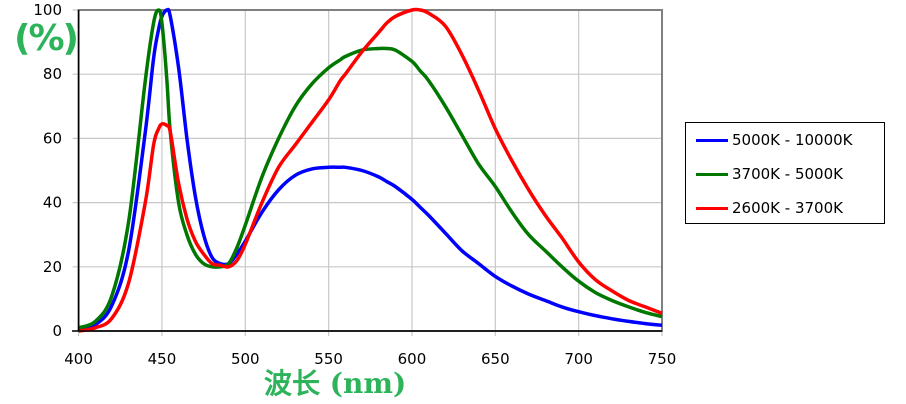 This screenshot has height=404, width=906. I want to click on y-tick-labels: 0 20 40 60 80 100, so click(47, 170).